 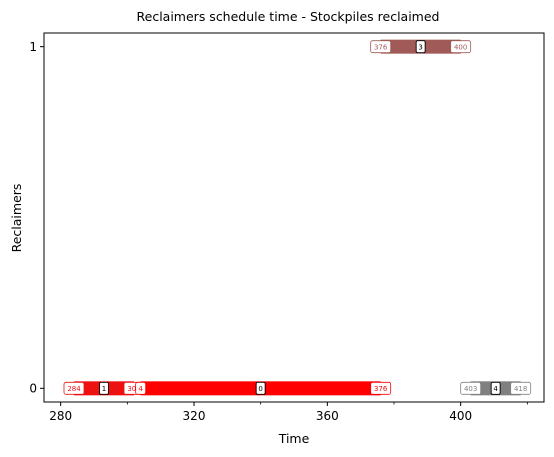 What do you see at coordinates (327, 416) in the screenshot?
I see `x-tick-label: 360` at bounding box center [327, 416].